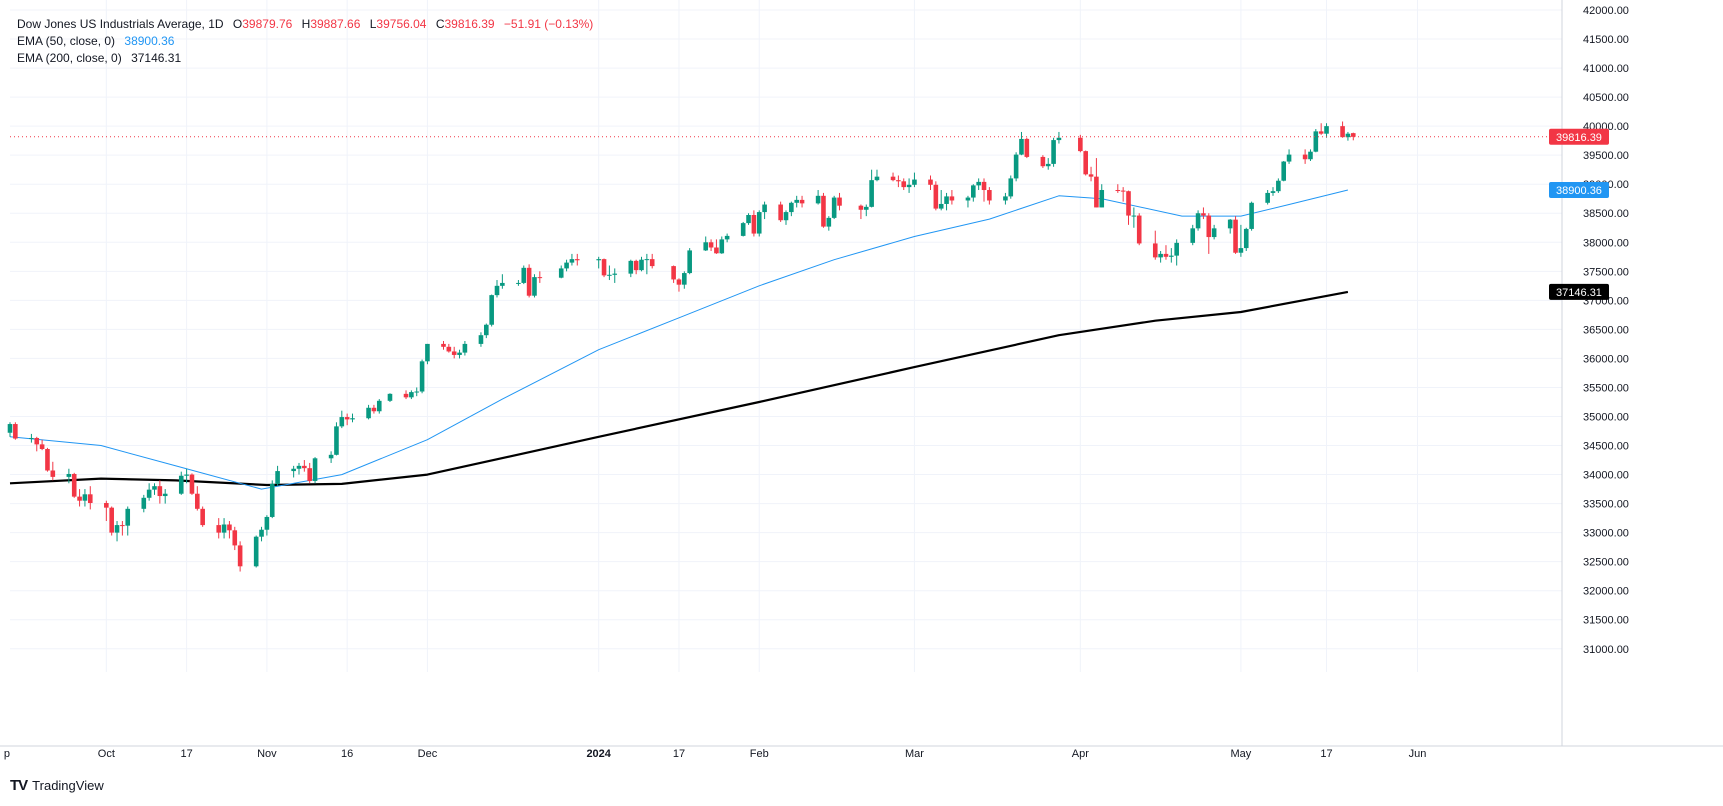 The width and height of the screenshot is (1723, 806). Describe the element at coordinates (237, 24) in the screenshot. I see `ohlc-open-label: O` at that location.